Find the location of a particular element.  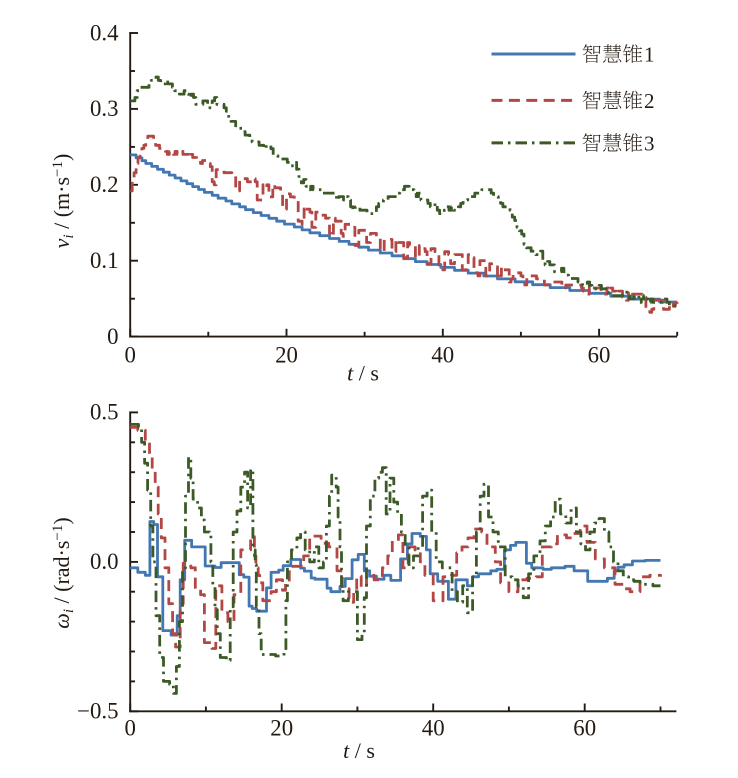

svg-text: −0.5 is located at coordinates (97, 711).